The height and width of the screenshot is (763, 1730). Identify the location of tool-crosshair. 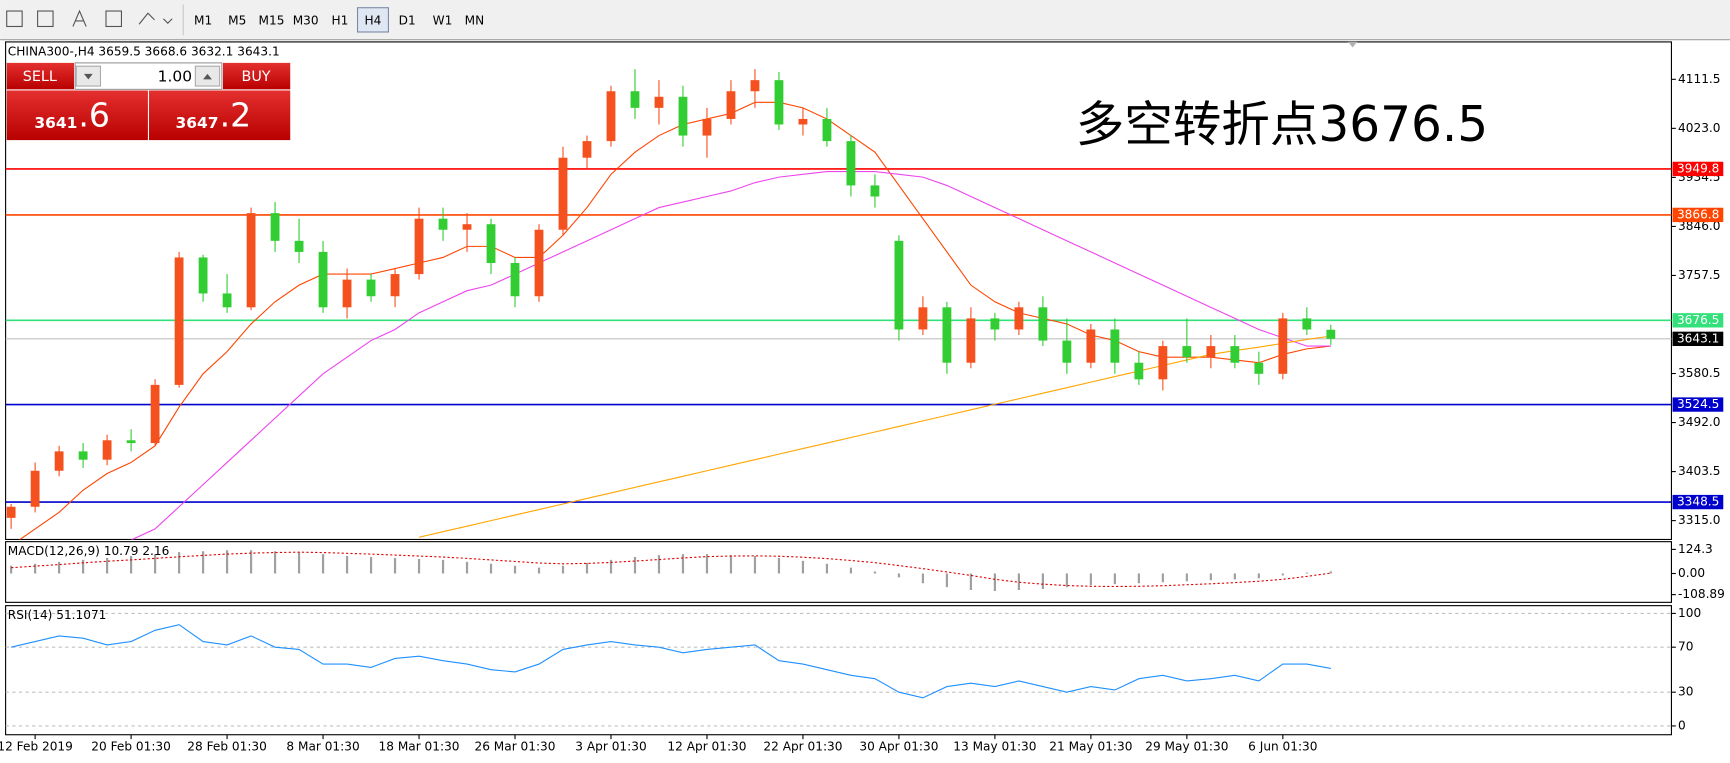
(14, 19).